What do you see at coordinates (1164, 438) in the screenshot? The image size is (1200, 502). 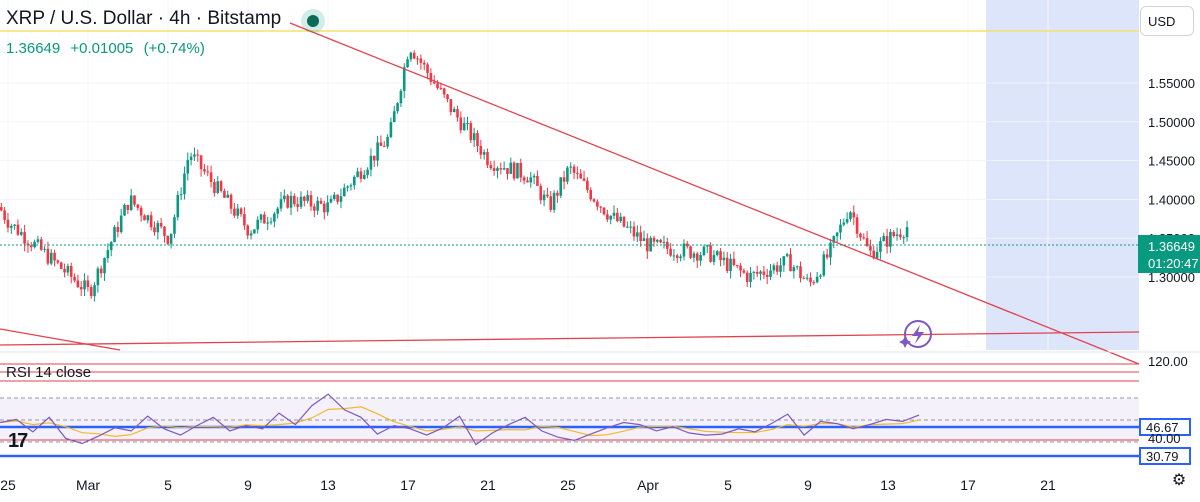 I see `rsi-tick-lower: 40.00` at bounding box center [1164, 438].